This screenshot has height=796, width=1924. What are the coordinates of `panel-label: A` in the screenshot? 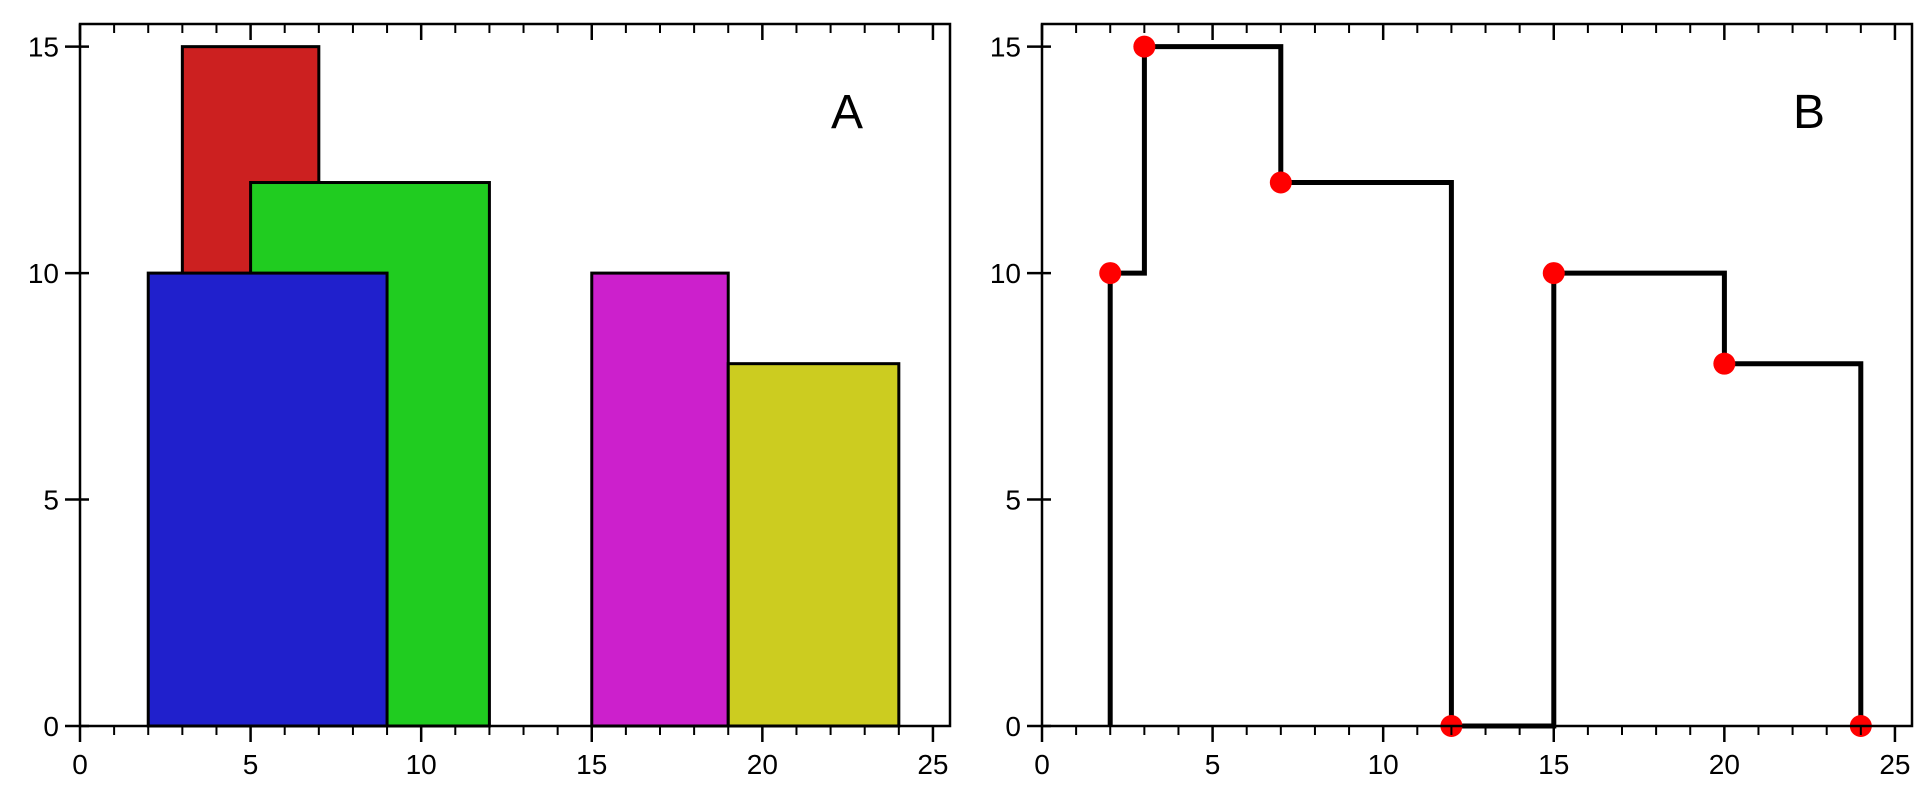 It's located at (847, 112).